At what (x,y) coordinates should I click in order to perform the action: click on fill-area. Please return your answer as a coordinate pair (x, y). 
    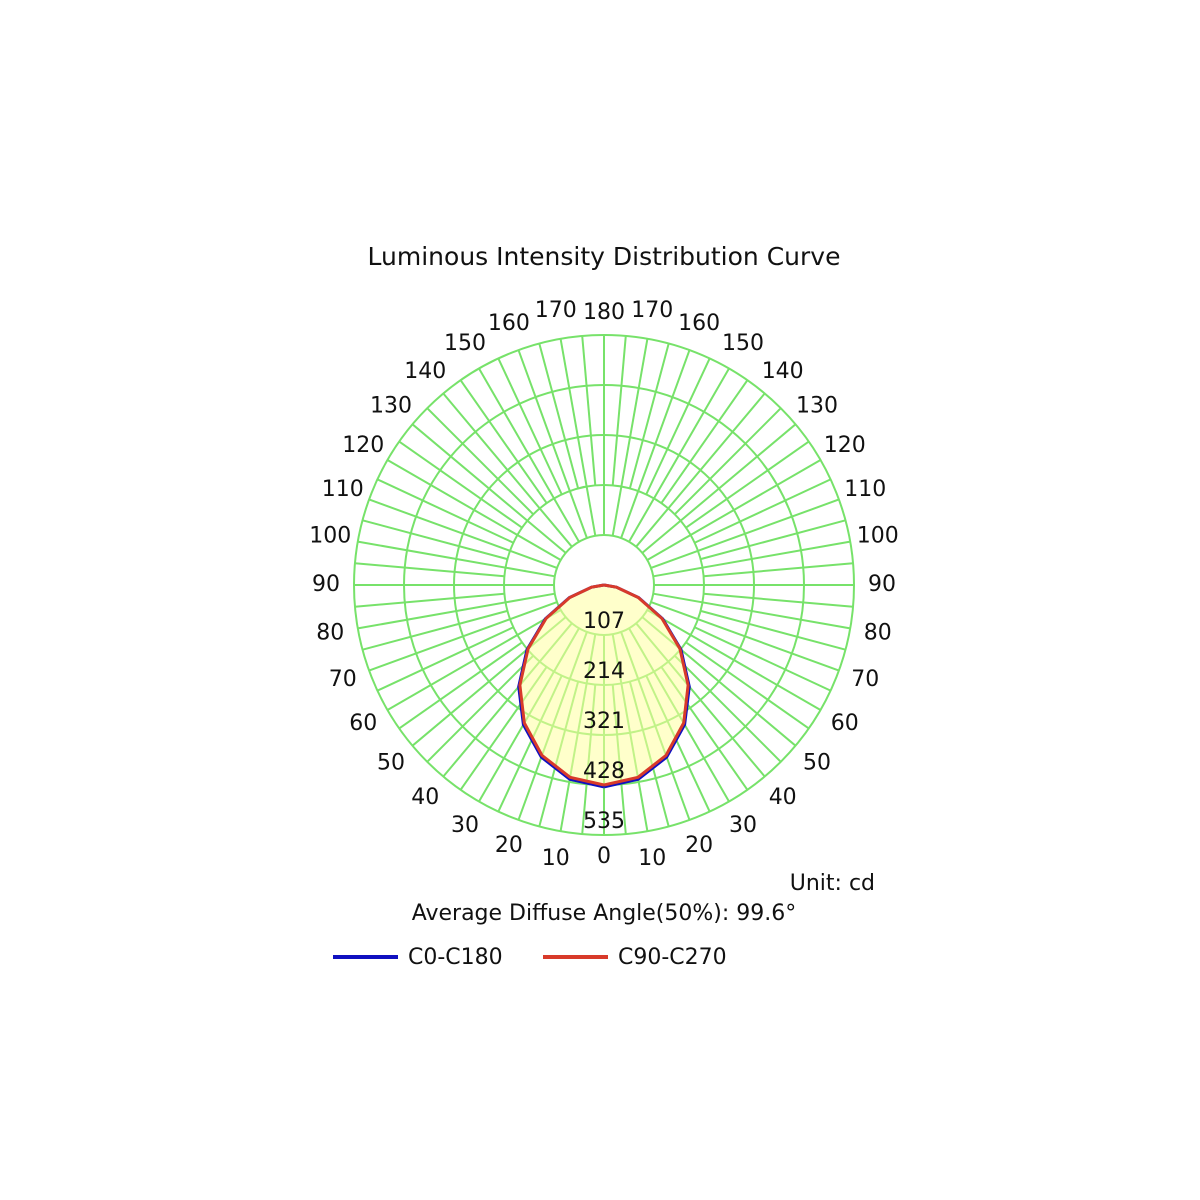
    Looking at the image, I should click on (604, 685).